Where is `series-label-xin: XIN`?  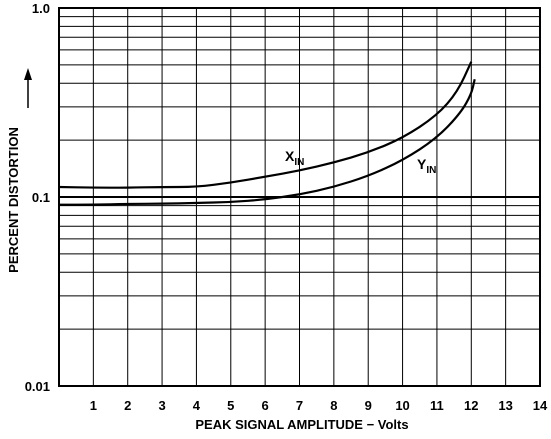
series-label-xin: XIN is located at coordinates (294, 158).